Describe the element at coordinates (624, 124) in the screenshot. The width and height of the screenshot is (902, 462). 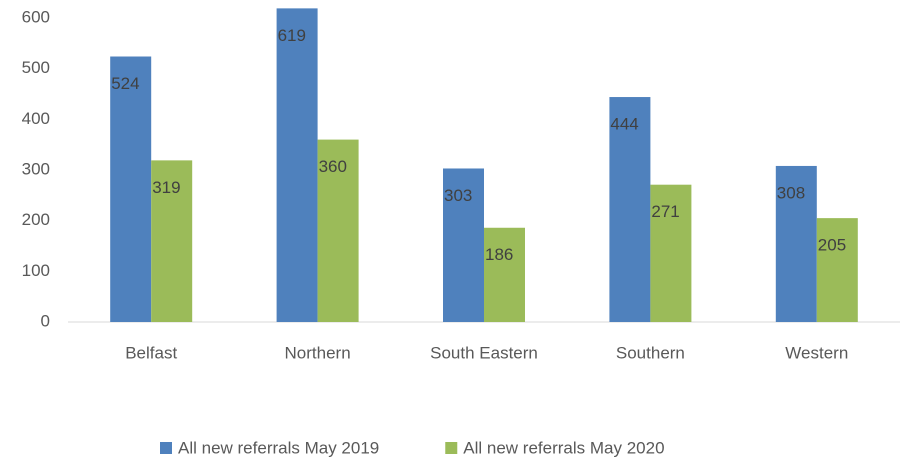
I see `data-label: 444` at that location.